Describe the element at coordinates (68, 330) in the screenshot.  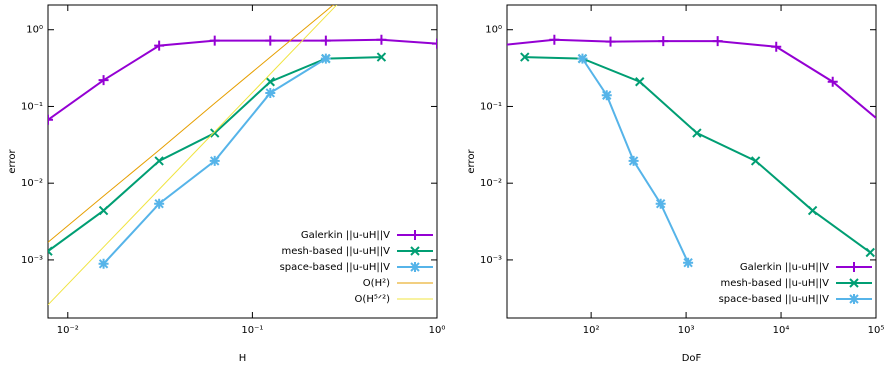
I see `x-tick-label: 10⁻²` at that location.